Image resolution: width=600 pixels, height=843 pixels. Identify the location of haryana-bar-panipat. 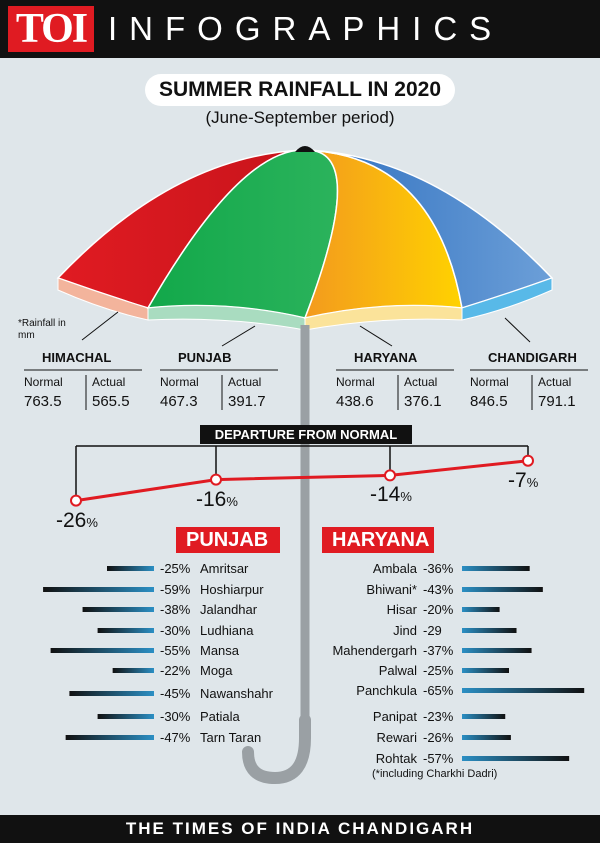
(484, 716).